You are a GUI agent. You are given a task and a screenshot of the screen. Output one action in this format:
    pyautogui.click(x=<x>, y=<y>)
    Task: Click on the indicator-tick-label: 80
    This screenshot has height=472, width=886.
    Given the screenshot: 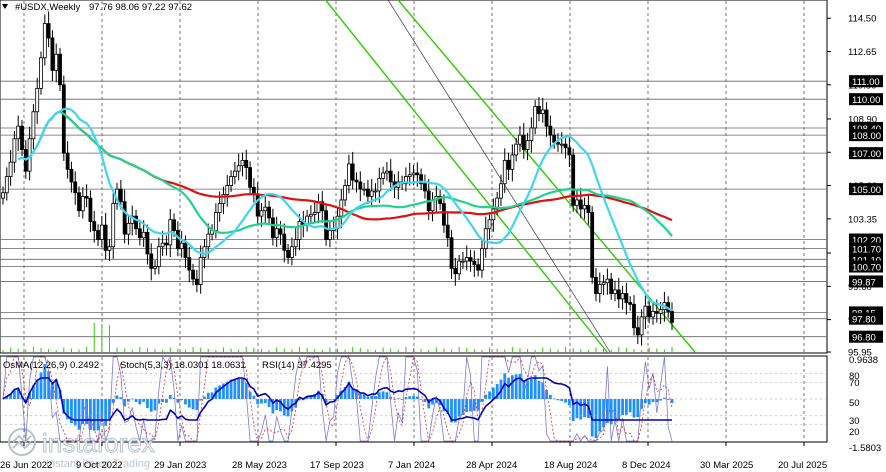 What is the action you would take?
    pyautogui.click(x=854, y=376)
    